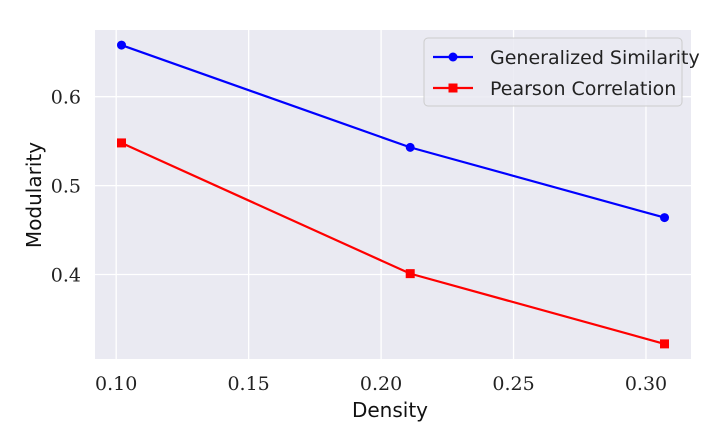 This screenshot has width=720, height=445. I want to click on x-tick-labels: 0.10 0.15 0.20 0.25 0.30, so click(381, 384).